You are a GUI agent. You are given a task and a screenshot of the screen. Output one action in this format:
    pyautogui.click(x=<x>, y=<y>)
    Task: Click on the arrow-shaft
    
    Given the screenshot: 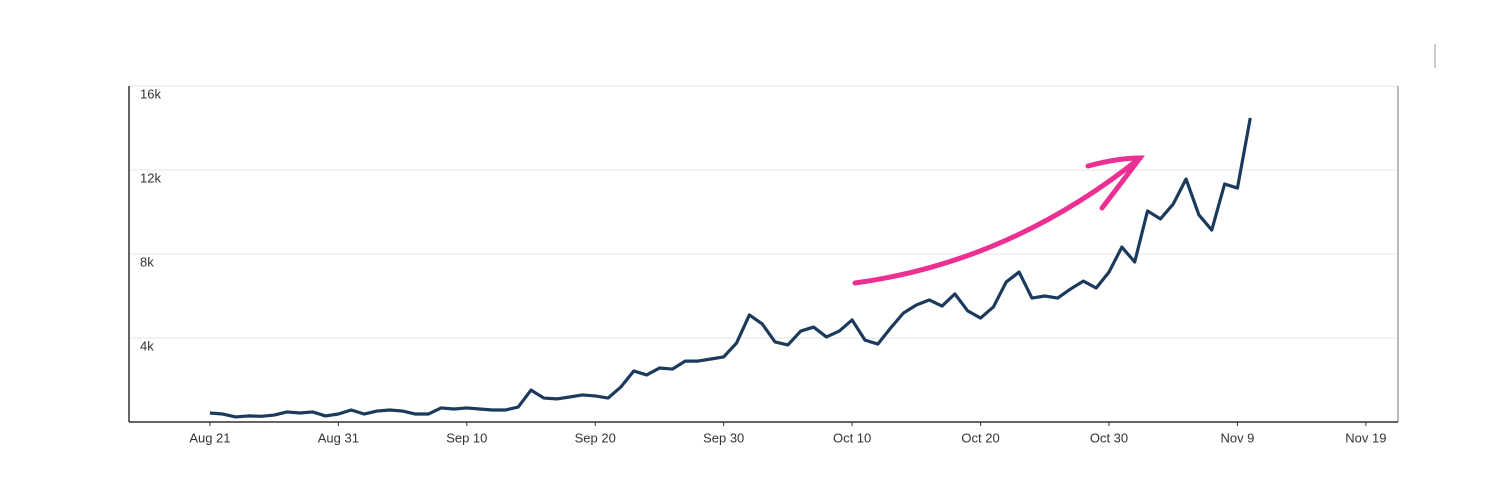 What is the action you would take?
    pyautogui.click(x=997, y=220)
    